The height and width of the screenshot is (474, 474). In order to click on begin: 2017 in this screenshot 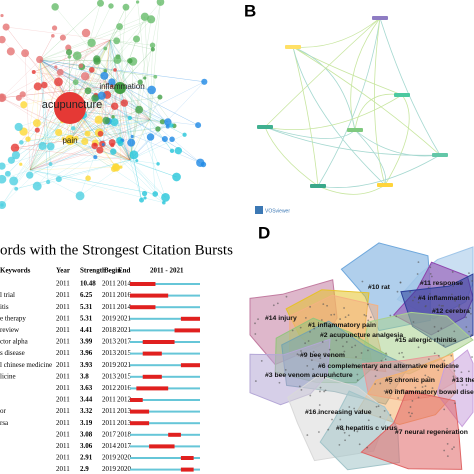, I will do `click(109, 434)`.